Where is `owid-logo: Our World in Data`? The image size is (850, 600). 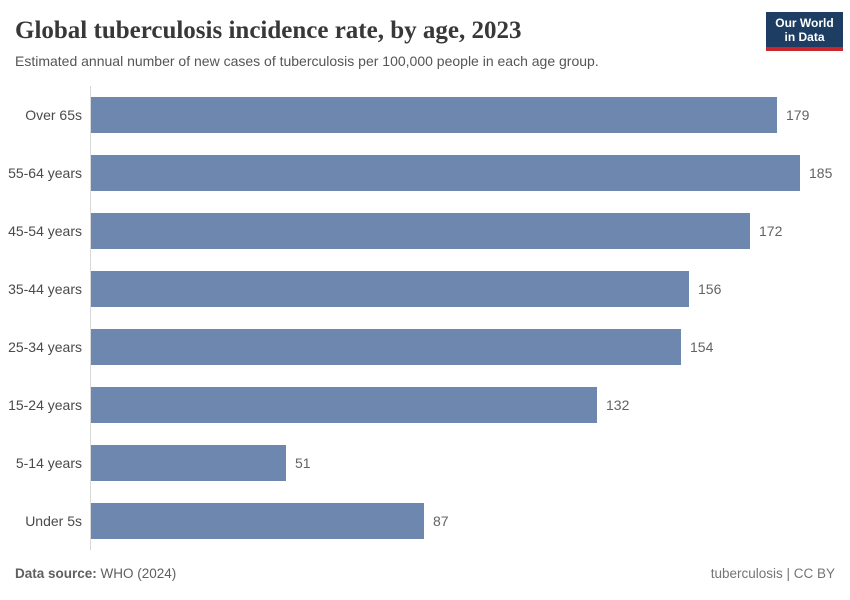
owid-logo: Our World in Data is located at coordinates (804, 31).